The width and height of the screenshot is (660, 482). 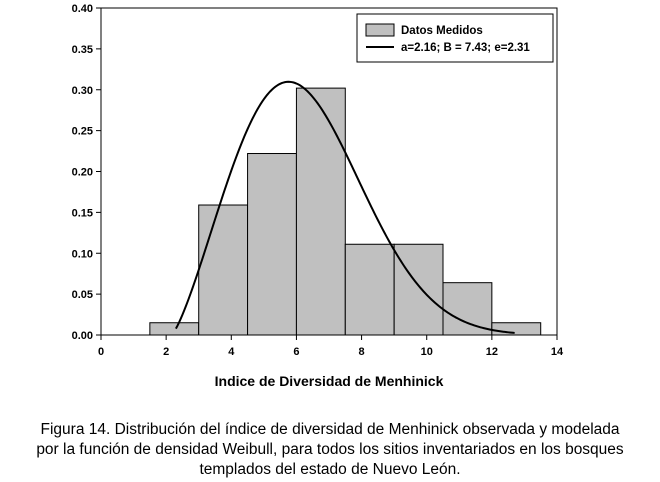 What do you see at coordinates (82, 9) in the screenshot?
I see `y-tick-label: 0.40` at bounding box center [82, 9].